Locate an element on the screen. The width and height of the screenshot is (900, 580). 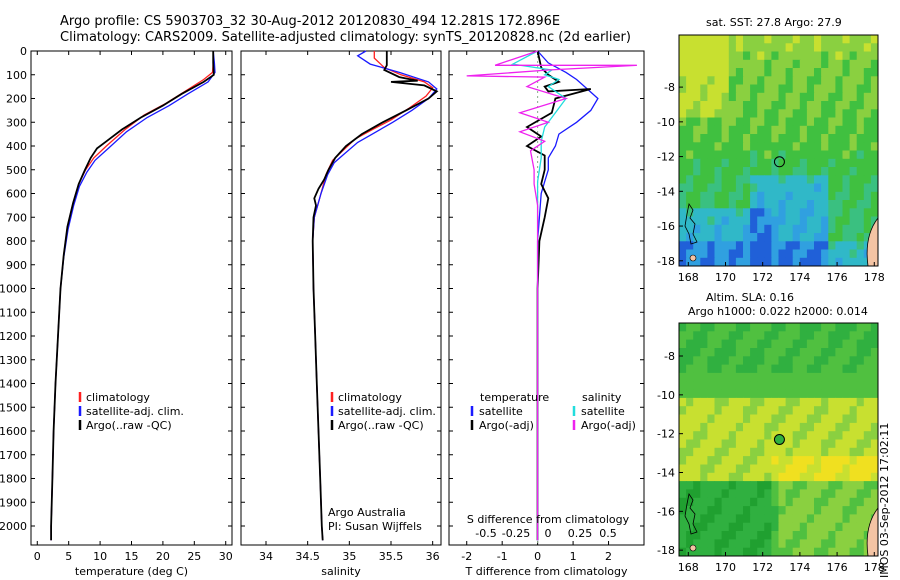
y-tick-label: 1800 is located at coordinates (13, 479).